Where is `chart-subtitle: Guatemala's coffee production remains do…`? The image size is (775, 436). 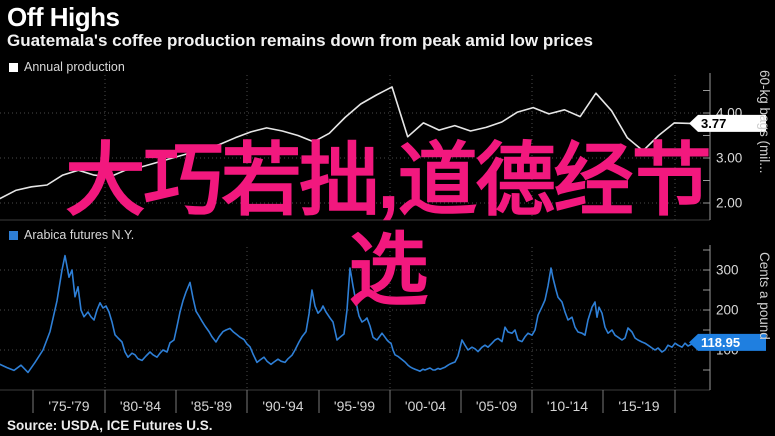
chart-subtitle: Guatemala's coffee production remains do… is located at coordinates (300, 40).